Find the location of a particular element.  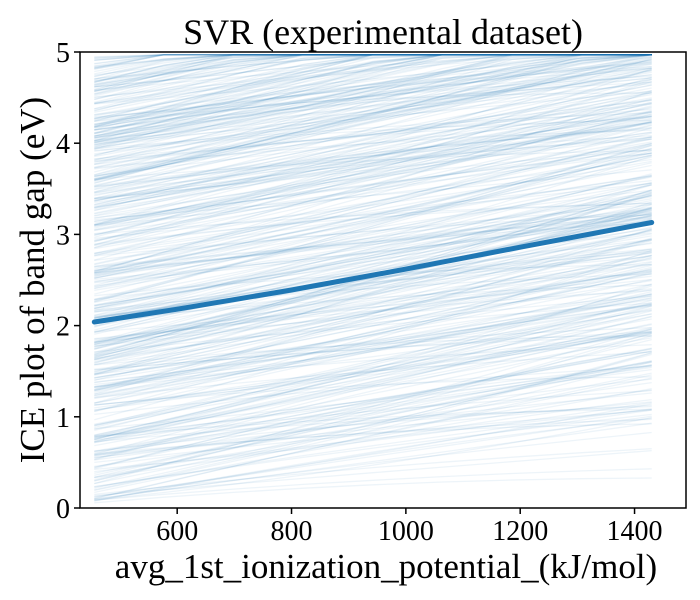

x-tick-label: 1400 is located at coordinates (635, 531).